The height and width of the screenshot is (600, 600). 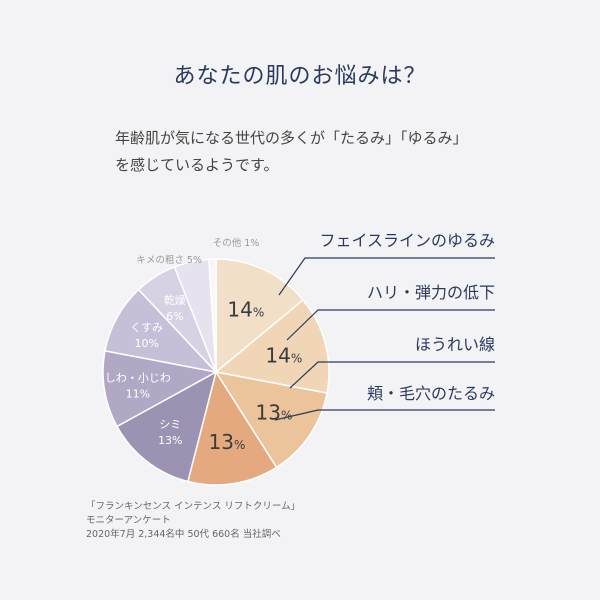 What do you see at coordinates (146, 327) in the screenshot?
I see `slice-label: くすみ` at bounding box center [146, 327].